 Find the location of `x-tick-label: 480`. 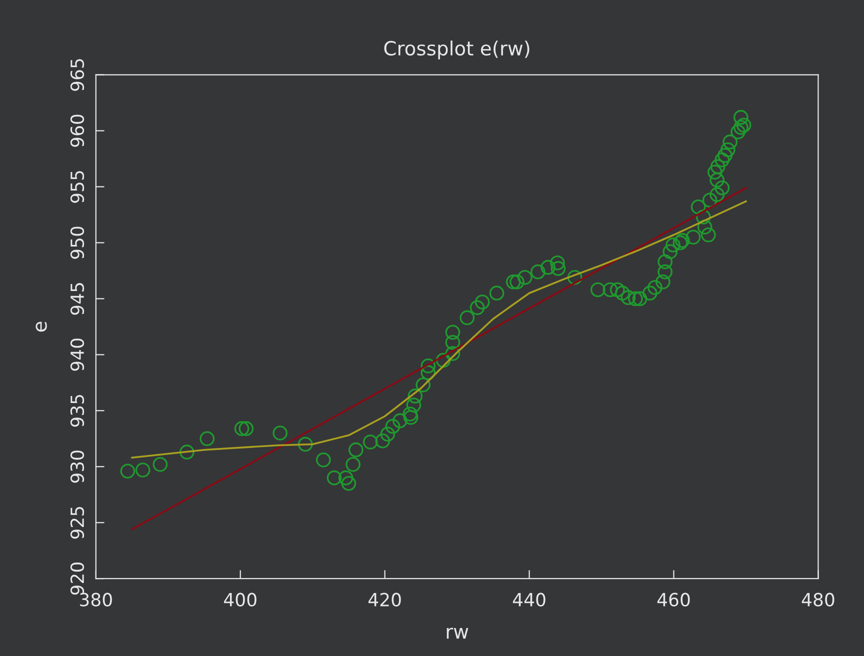

x-tick-label: 480 is located at coordinates (818, 599).